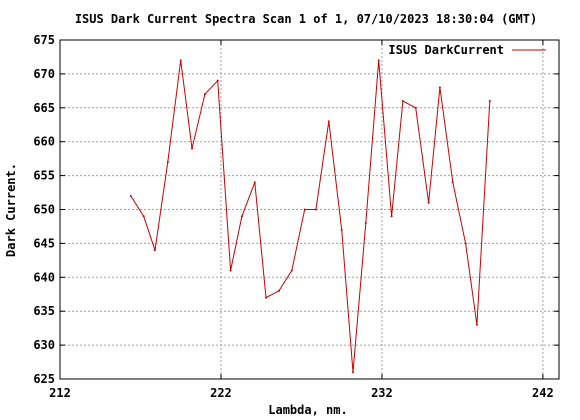 The image size is (580, 420). Describe the element at coordinates (11, 210) in the screenshot. I see `y-axis-label: Dark Current.` at that location.